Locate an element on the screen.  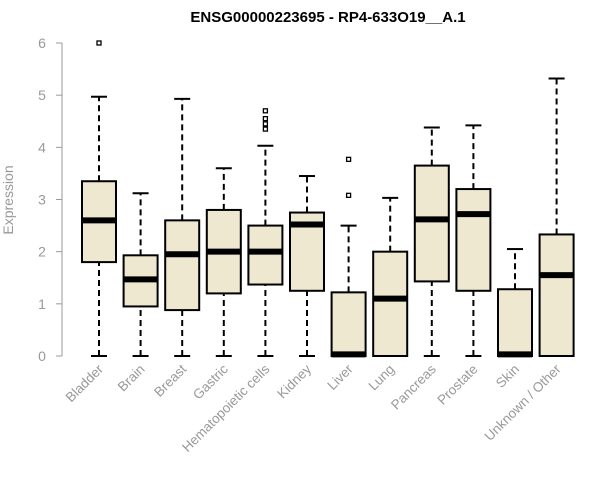
y-tick-label: 0 is located at coordinates (42, 356).